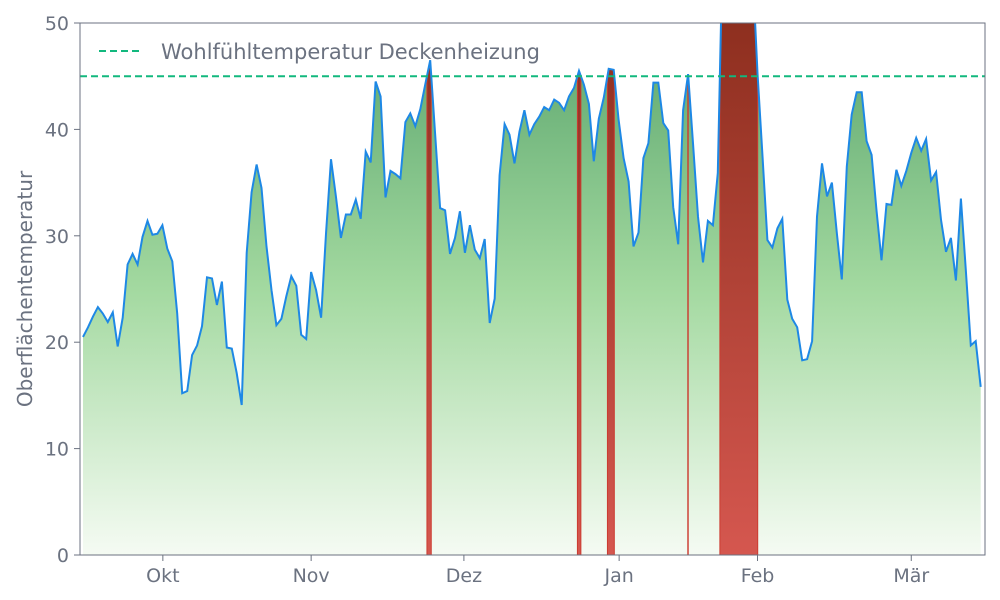 The image size is (1000, 600). What do you see at coordinates (57, 130) in the screenshot?
I see `y-tick-label: 40` at bounding box center [57, 130].